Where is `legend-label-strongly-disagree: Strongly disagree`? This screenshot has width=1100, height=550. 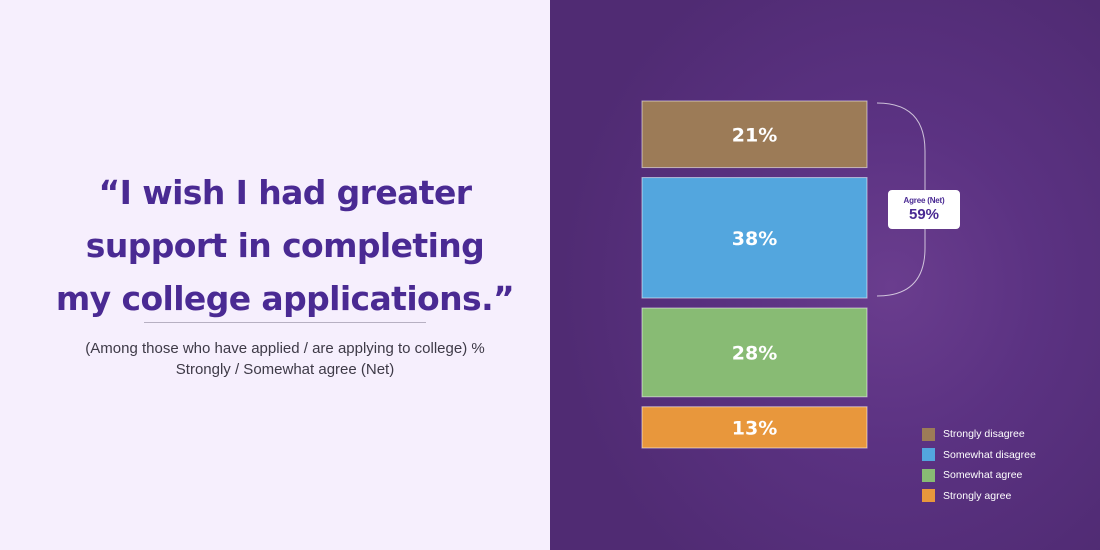 legend-label-strongly-disagree: Strongly disagree is located at coordinates (984, 434).